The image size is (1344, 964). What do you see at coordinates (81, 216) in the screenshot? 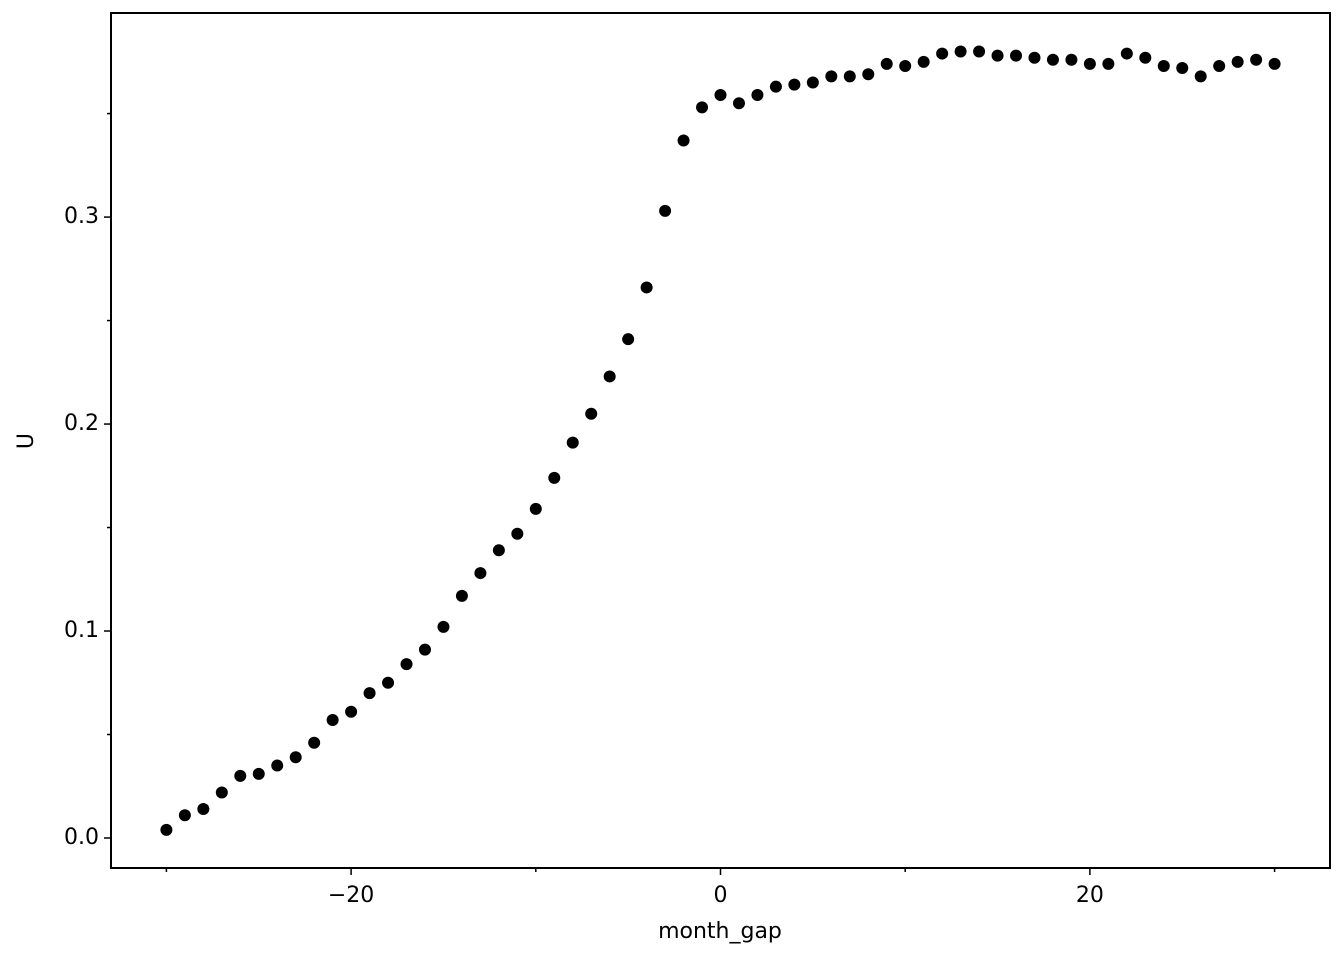
I see `y-tick-label: 0.3` at bounding box center [81, 216].